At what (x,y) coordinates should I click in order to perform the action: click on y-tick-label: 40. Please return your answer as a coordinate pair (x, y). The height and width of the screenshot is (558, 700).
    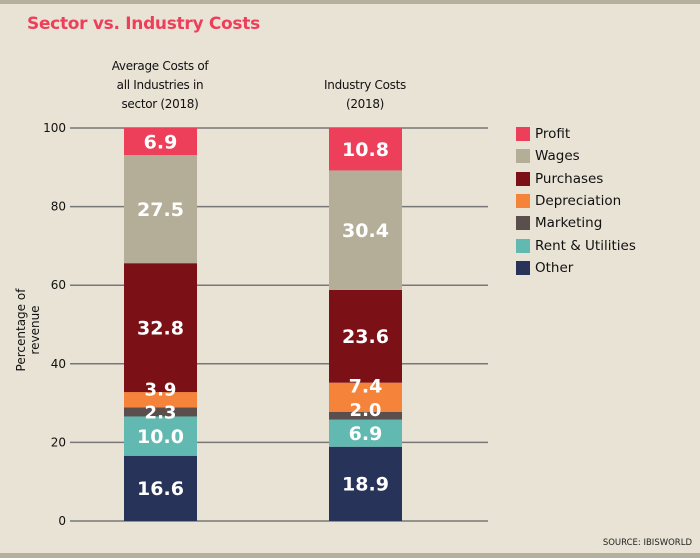
    Looking at the image, I should click on (58, 364).